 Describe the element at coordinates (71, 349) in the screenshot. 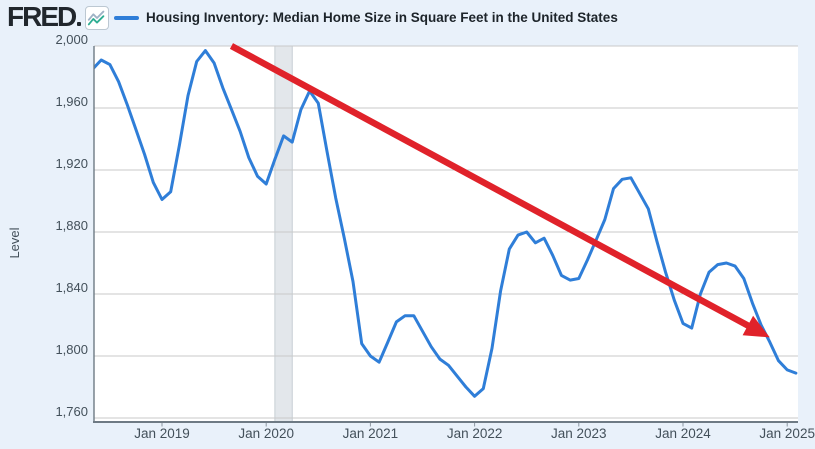

I see `y-tick-label: 1,800` at that location.